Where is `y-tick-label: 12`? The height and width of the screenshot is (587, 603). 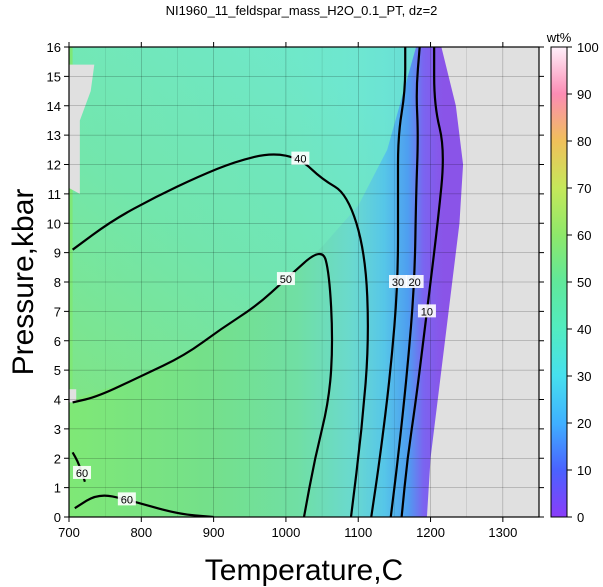
y-tick-label: 12 is located at coordinates (54, 165).